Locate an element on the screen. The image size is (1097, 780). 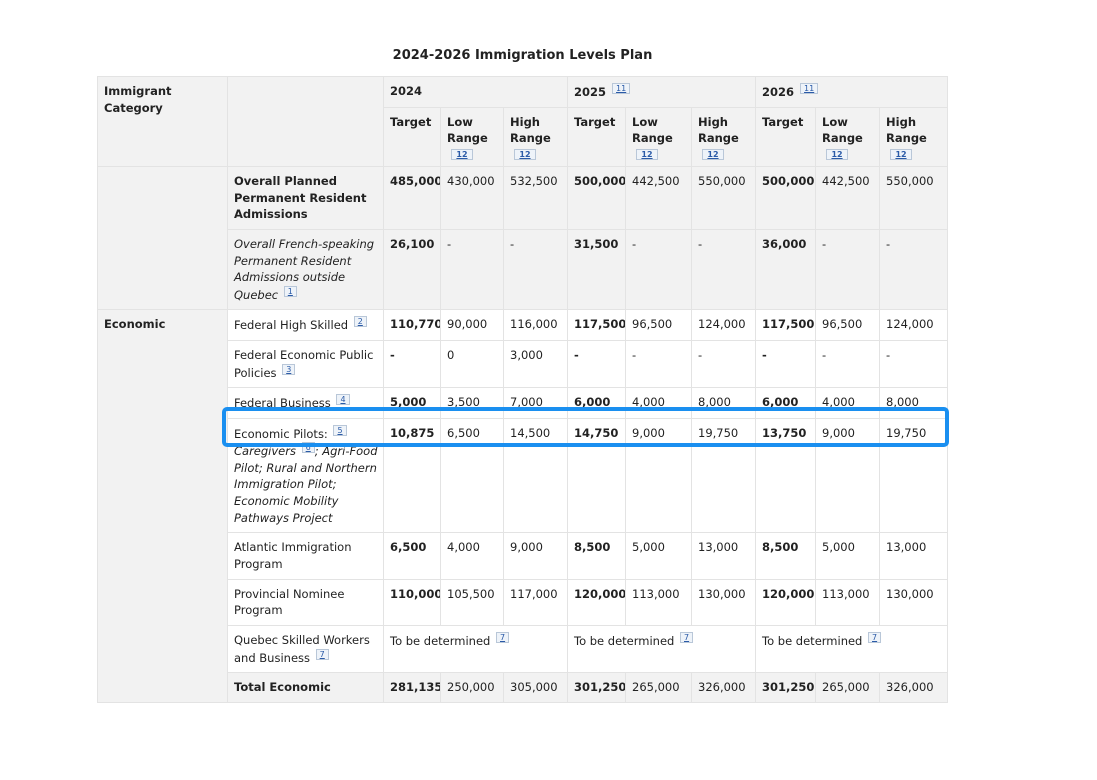
table-cell: 550,000 is located at coordinates (723, 197).